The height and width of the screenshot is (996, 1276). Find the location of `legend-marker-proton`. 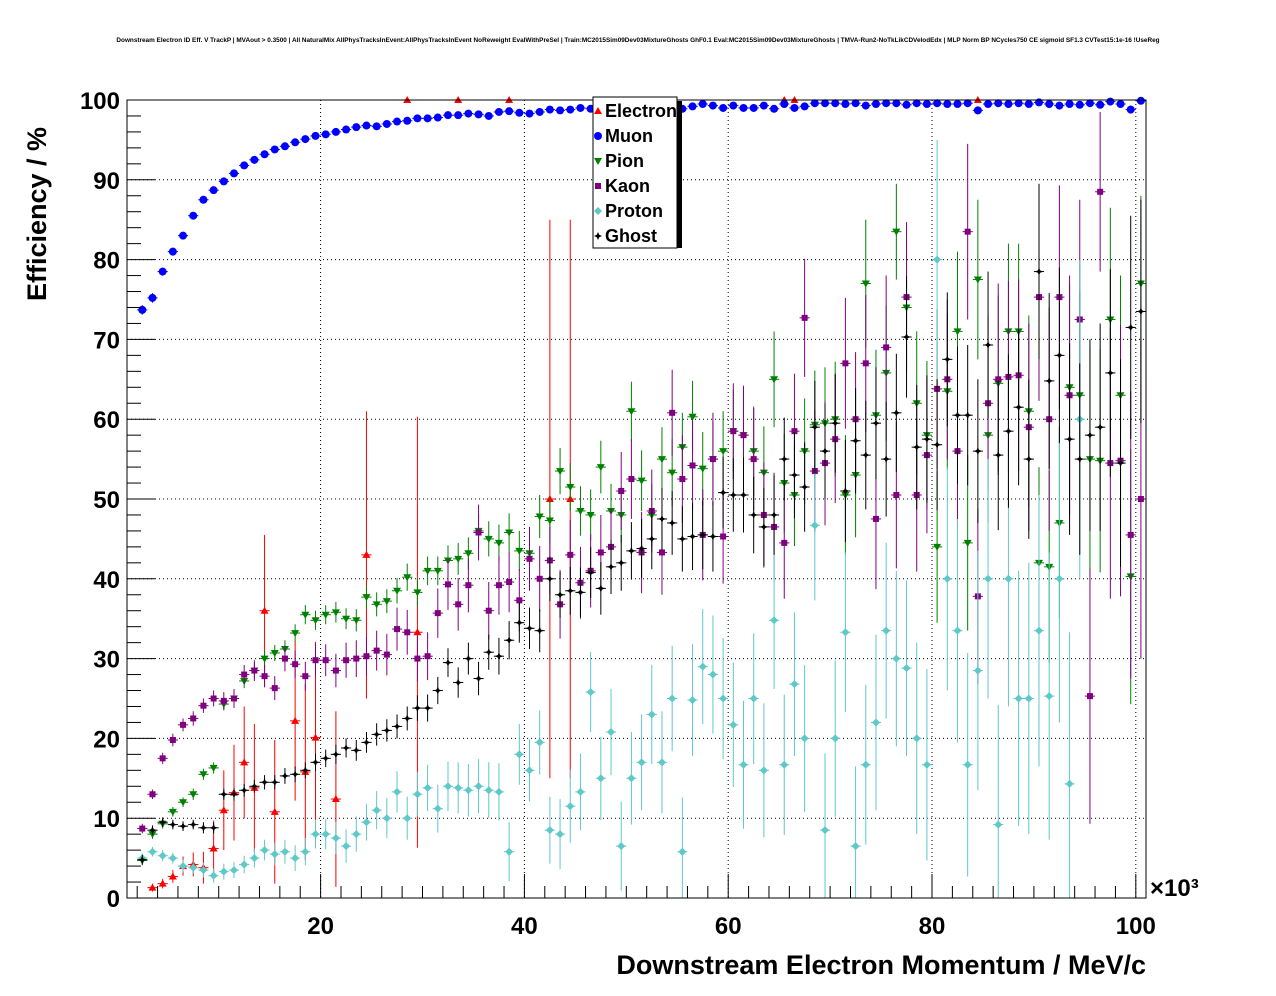

legend-marker-proton is located at coordinates (598, 211).